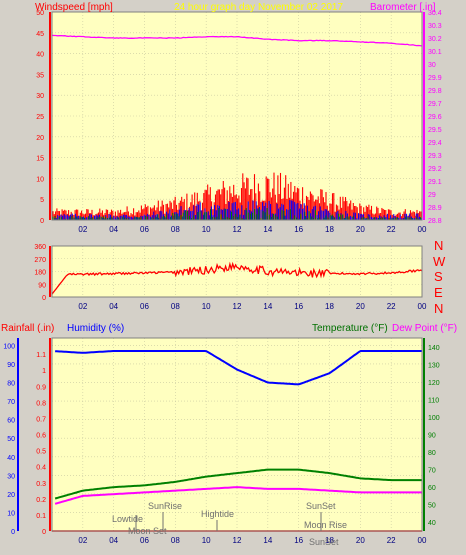  What do you see at coordinates (217, 514) in the screenshot?
I see `annotation-hightide: Hightide` at bounding box center [217, 514].